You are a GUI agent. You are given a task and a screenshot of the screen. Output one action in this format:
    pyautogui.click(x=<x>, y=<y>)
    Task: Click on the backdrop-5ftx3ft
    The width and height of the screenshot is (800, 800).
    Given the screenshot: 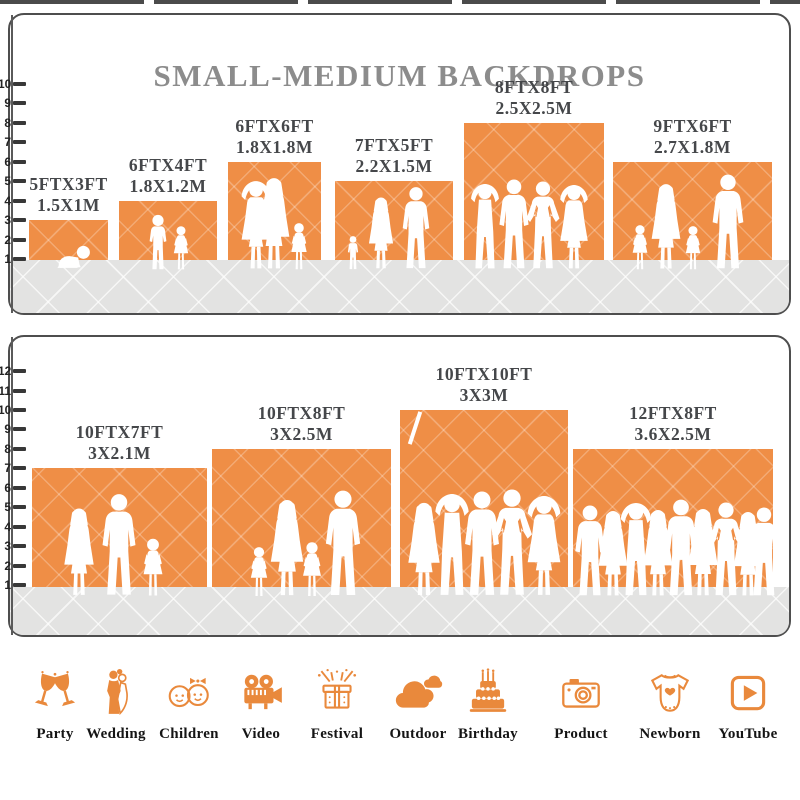 What is the action you would take?
    pyautogui.click(x=68, y=240)
    